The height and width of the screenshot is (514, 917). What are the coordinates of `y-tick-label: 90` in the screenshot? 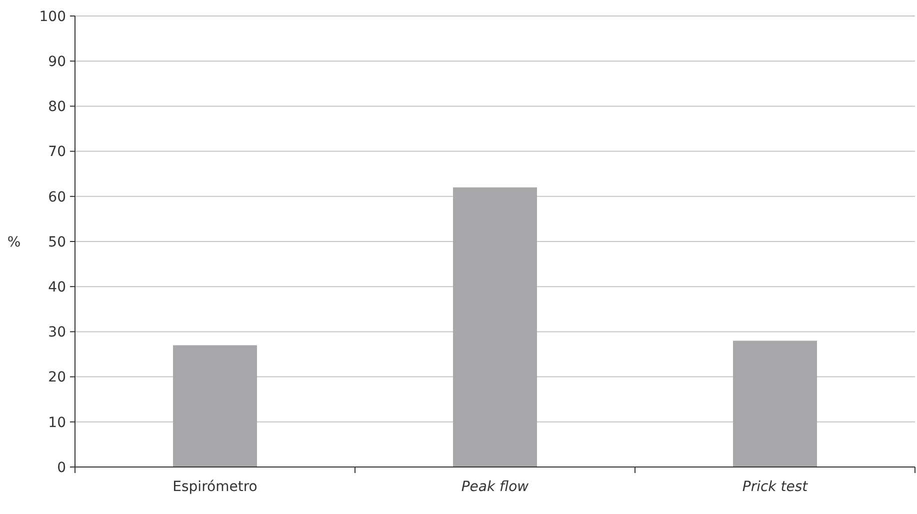 It's located at (57, 62).